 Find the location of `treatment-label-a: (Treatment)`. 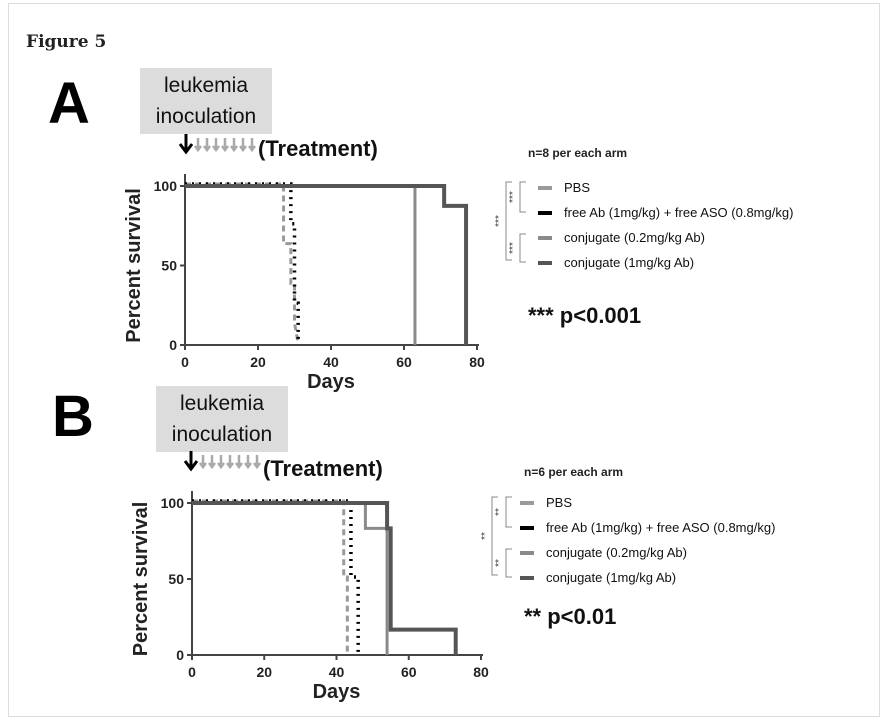

treatment-label-a: (Treatment) is located at coordinates (318, 148).